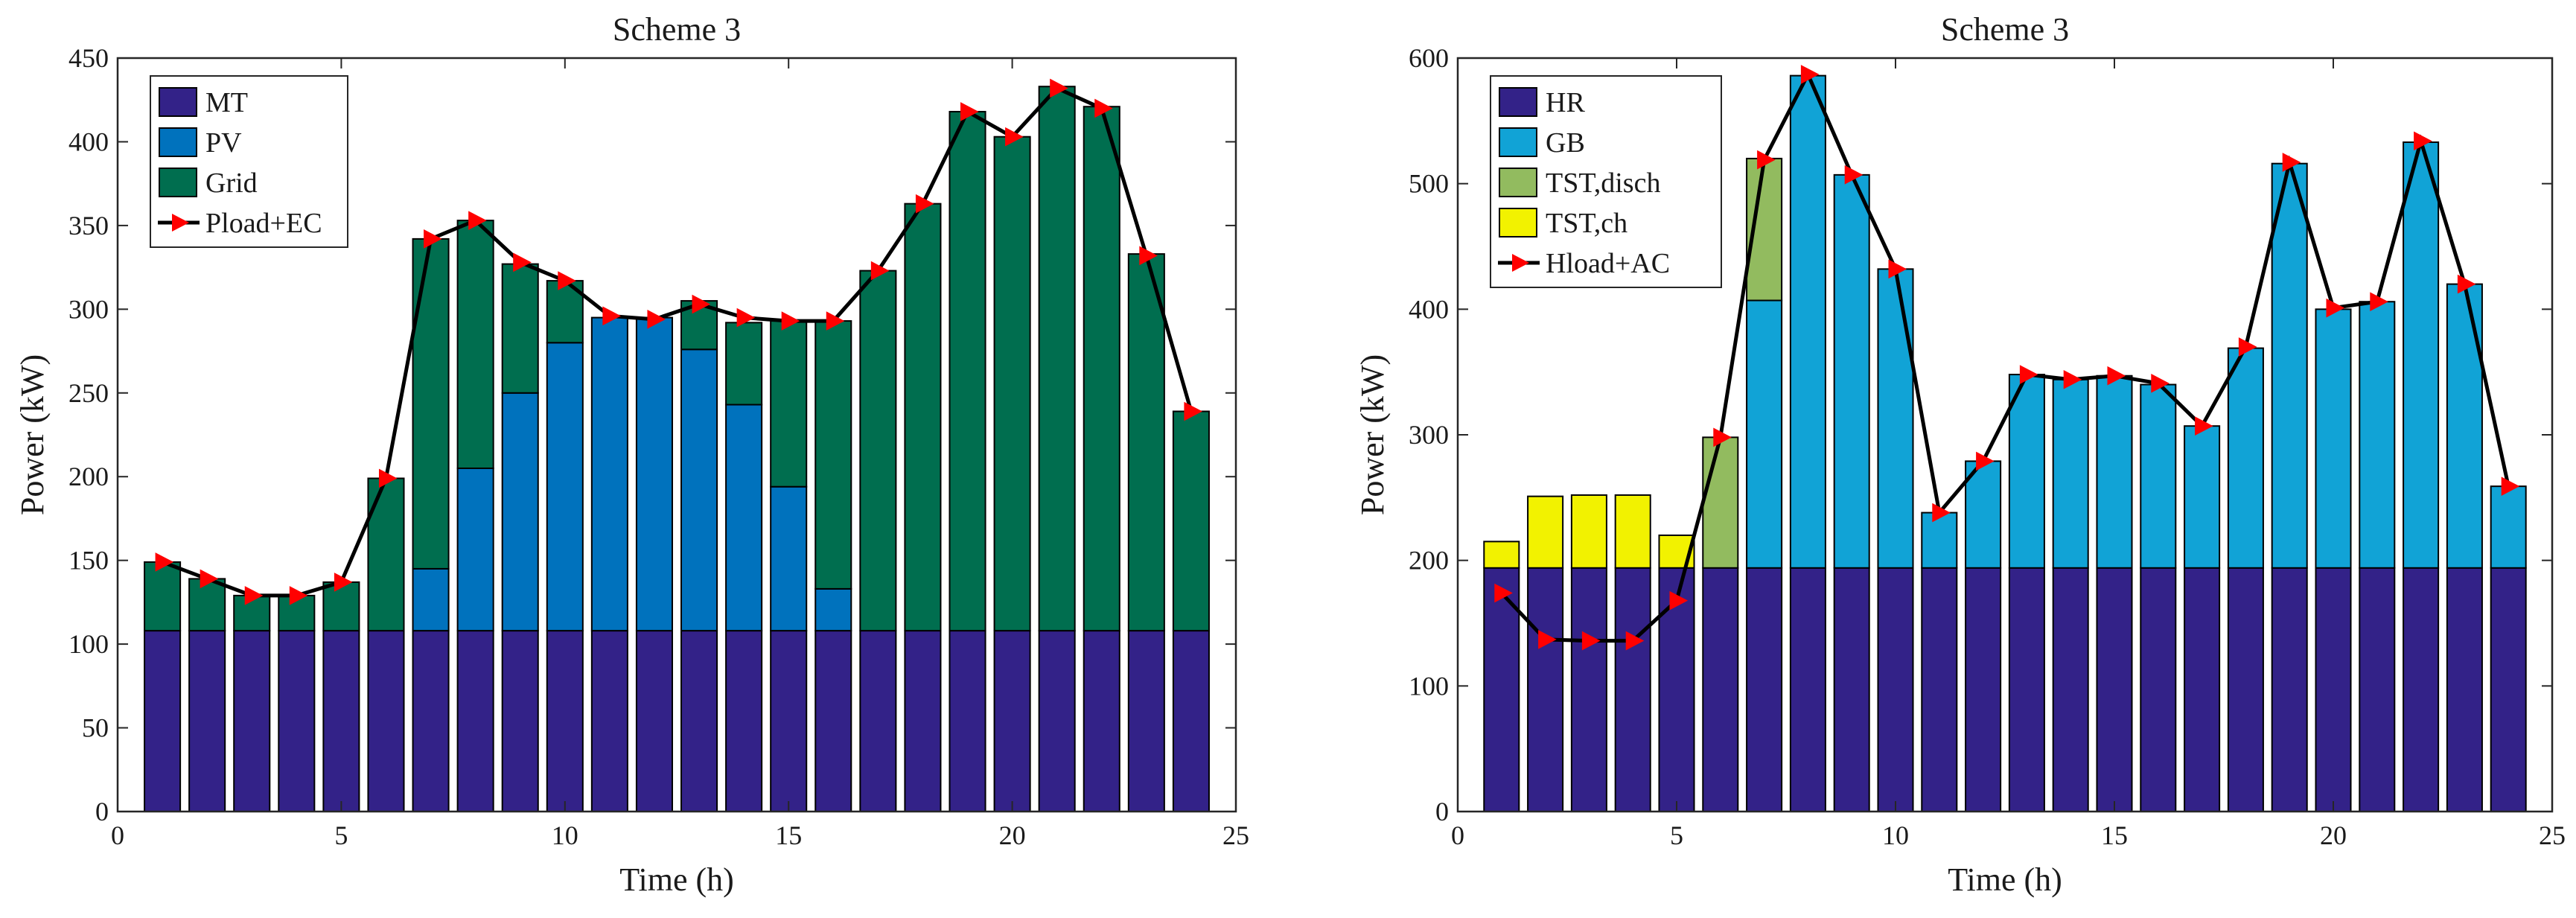 The image size is (2576, 918). What do you see at coordinates (789, 404) in the screenshot?
I see `bar-grid-h15` at bounding box center [789, 404].